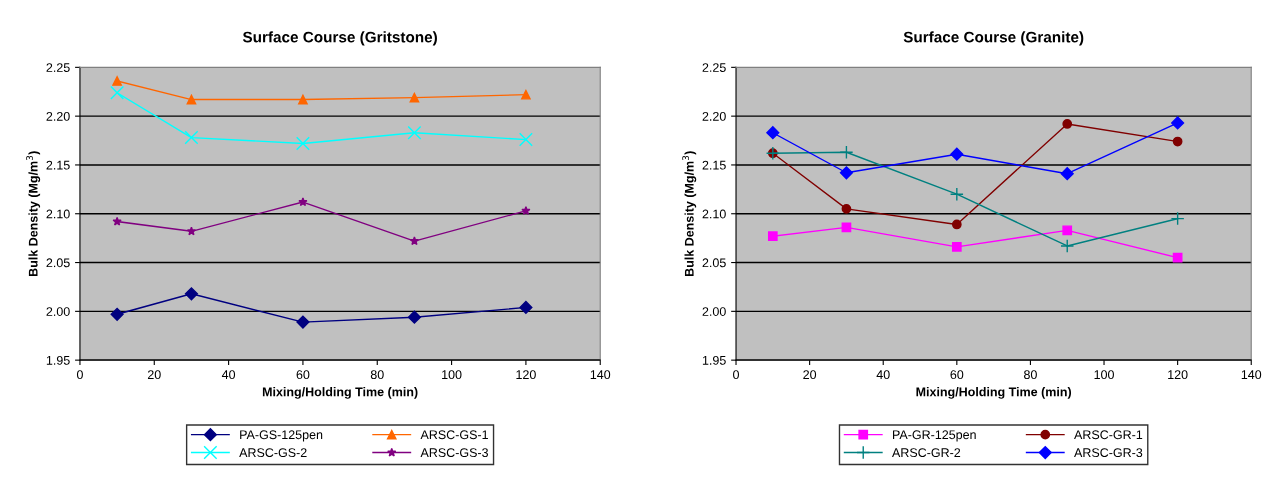  I want to click on legend-label: ARSC-GS-1, so click(454, 435).